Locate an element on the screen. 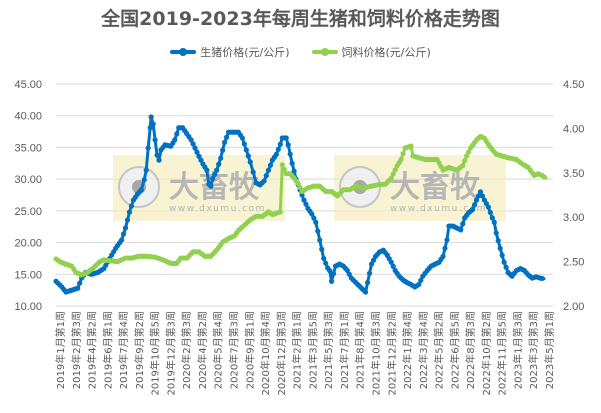 The image size is (601, 413). x-axis-tick-label: 2020年9月第1周 is located at coordinates (249, 350).